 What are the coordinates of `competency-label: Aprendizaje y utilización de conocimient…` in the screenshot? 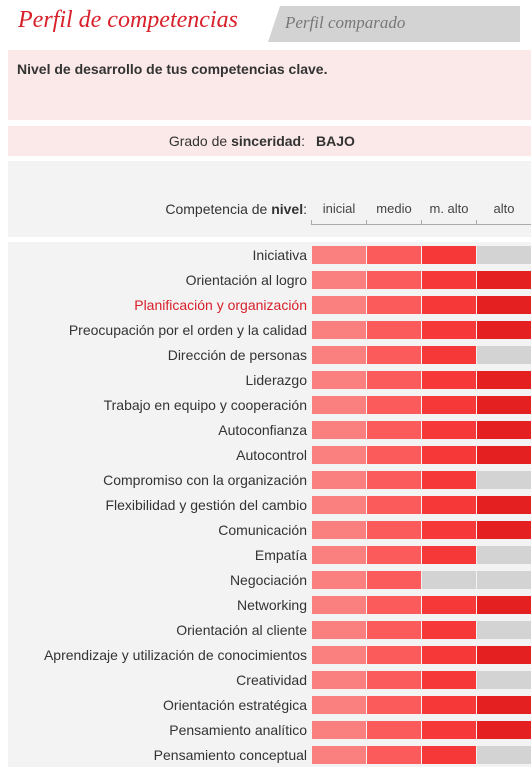 It's located at (175, 655).